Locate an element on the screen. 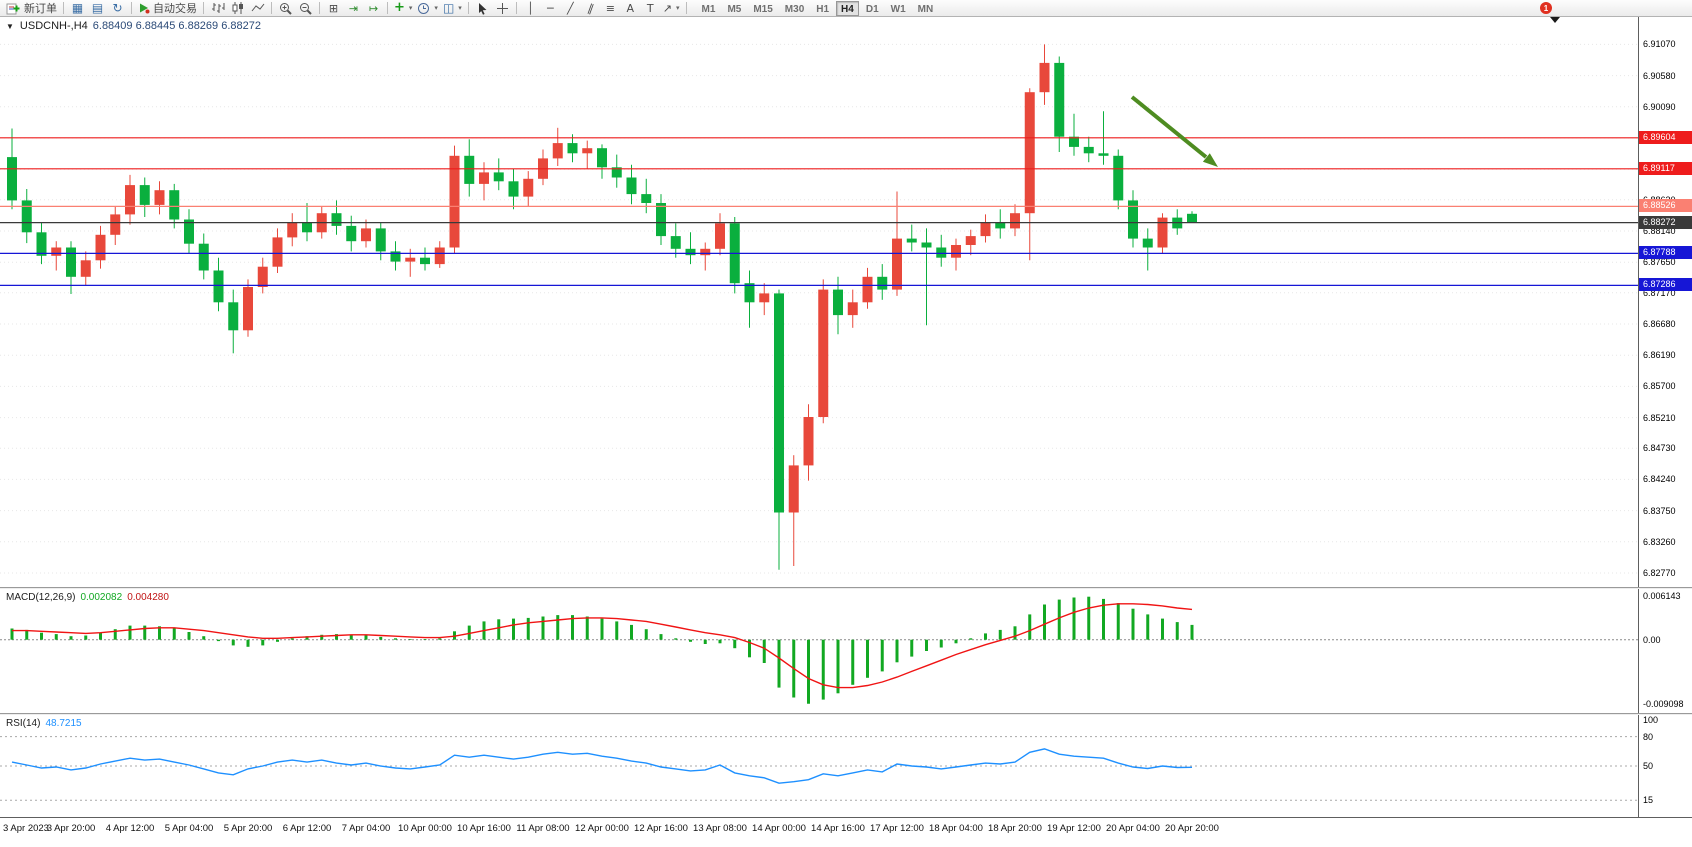 This screenshot has width=1692, height=847. timeframe-button-m1: M1 is located at coordinates (708, 9).